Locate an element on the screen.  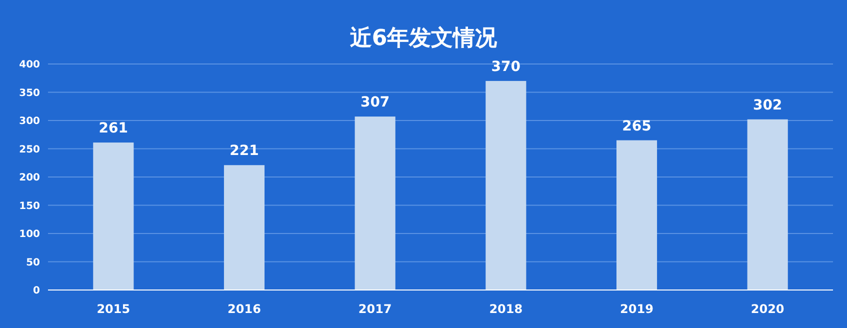
y-tick-label: 300 is located at coordinates (29, 121).